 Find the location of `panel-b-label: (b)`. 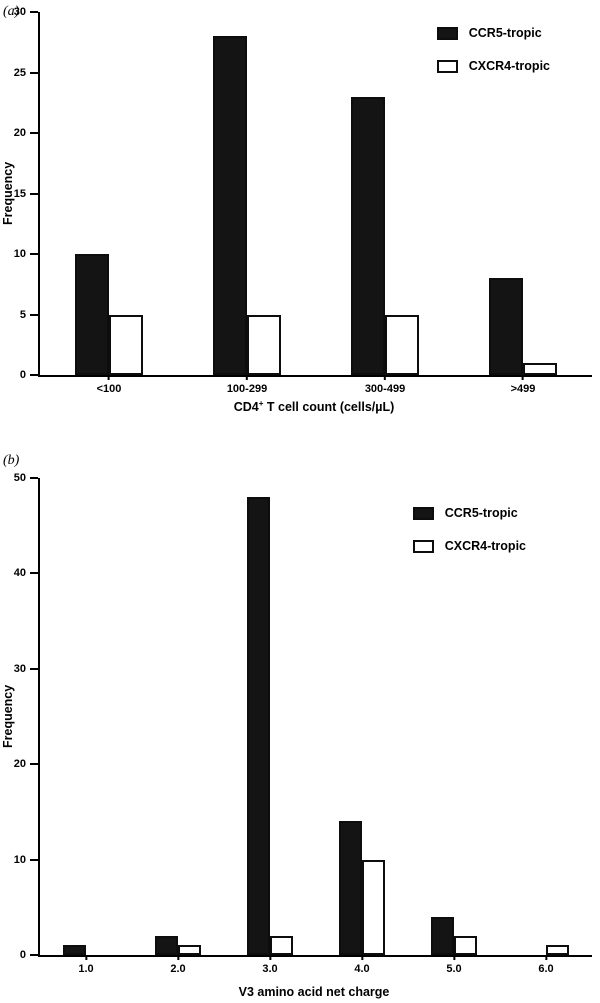

panel-b-label: (b) is located at coordinates (11, 460).